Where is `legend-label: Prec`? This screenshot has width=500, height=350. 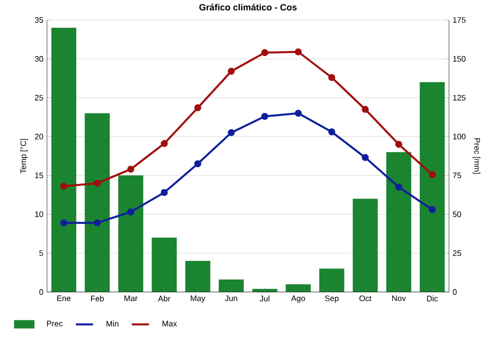
legend-label: Prec is located at coordinates (55, 323).